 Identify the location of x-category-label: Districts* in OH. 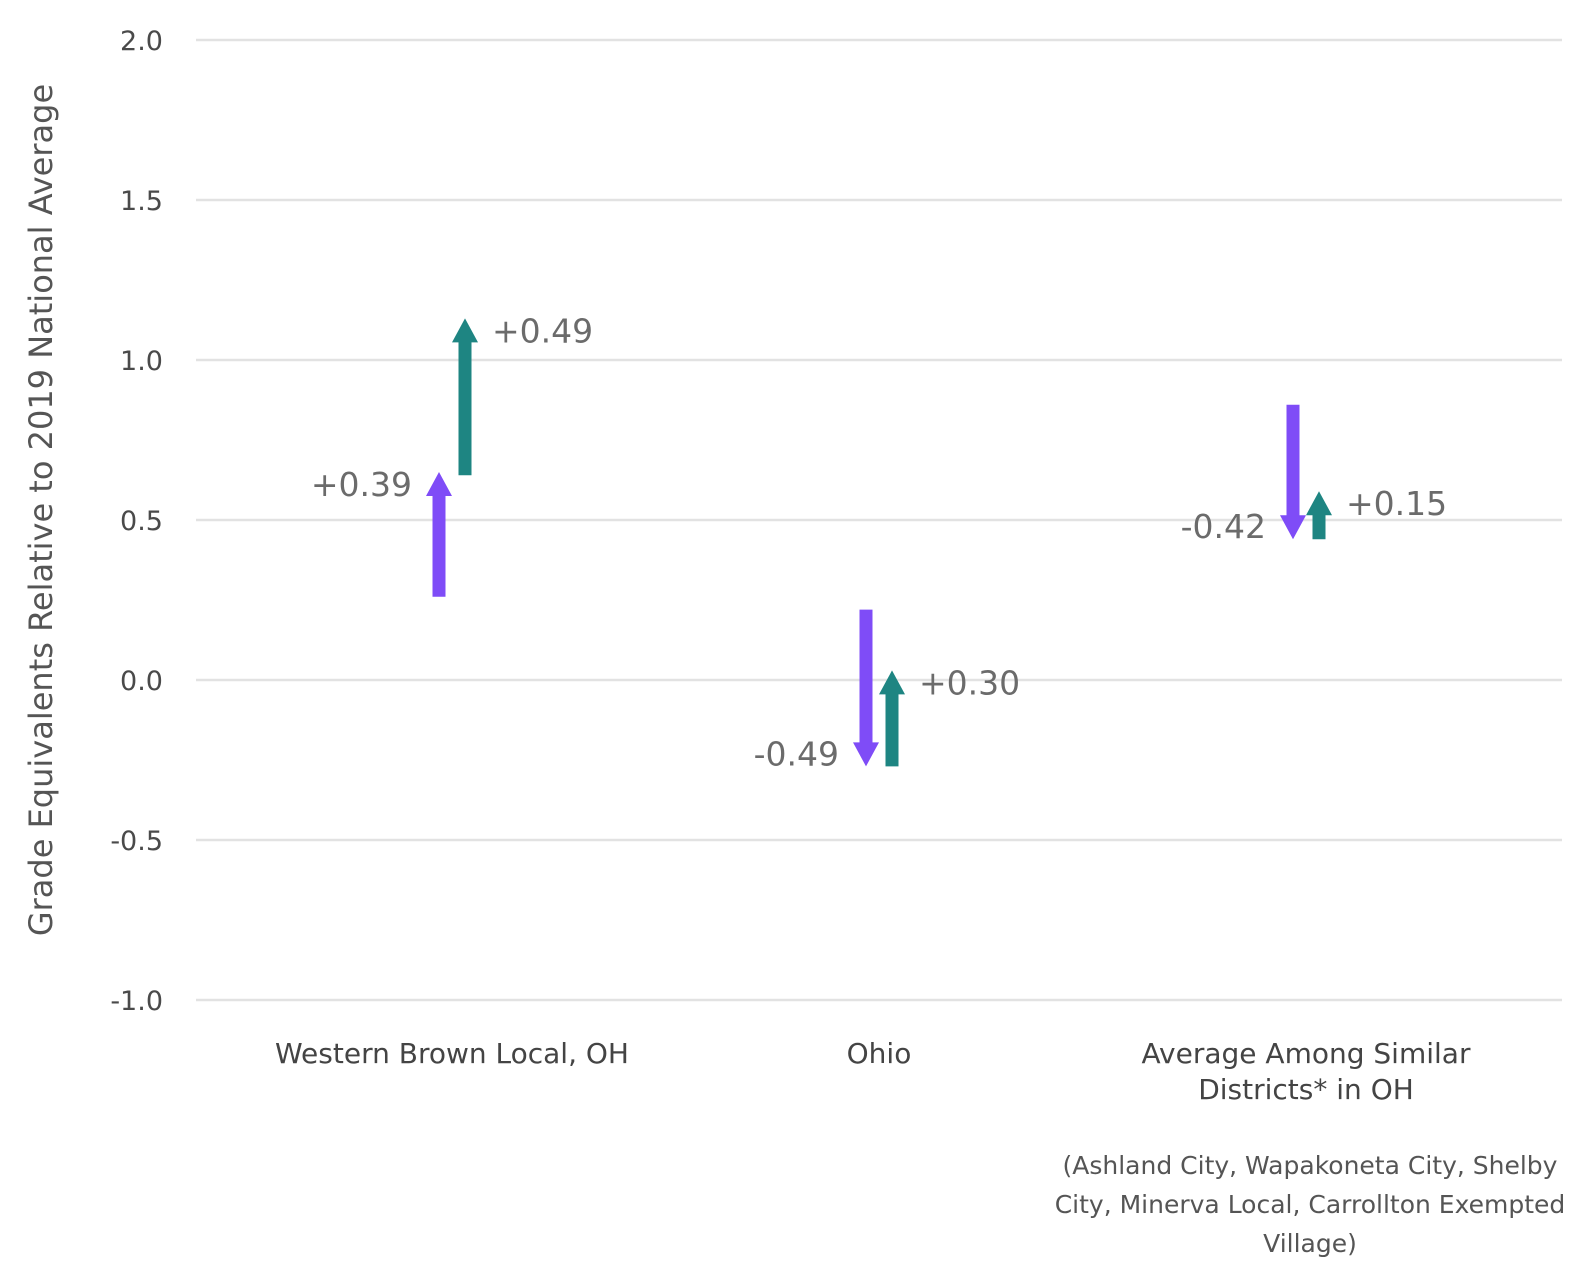
(1306, 1089).